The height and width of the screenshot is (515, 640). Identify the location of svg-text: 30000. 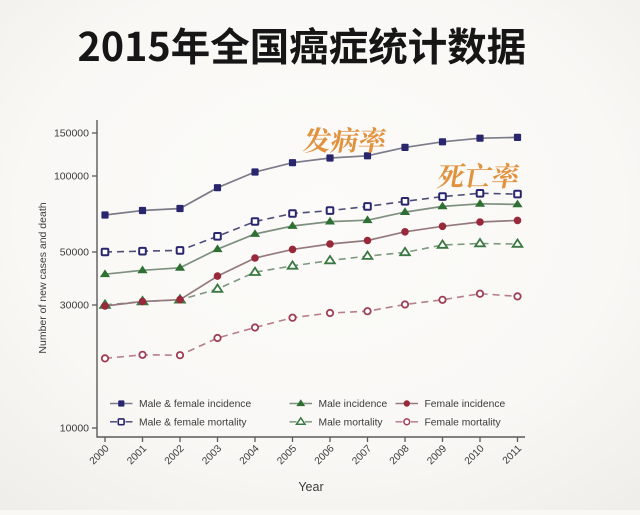
(74, 306).